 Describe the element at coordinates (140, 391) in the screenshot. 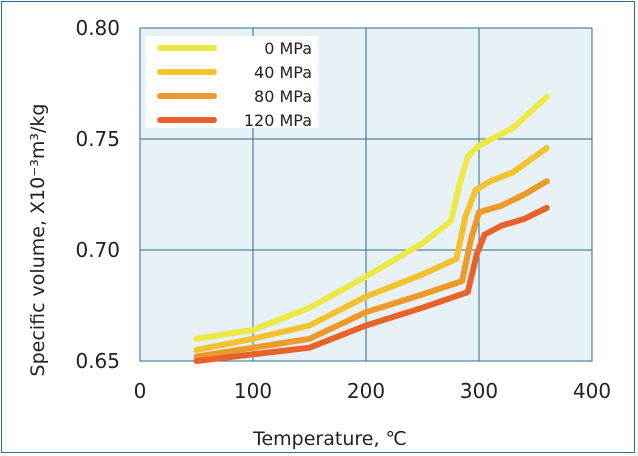

I see `x-tick-label-0: 0` at that location.